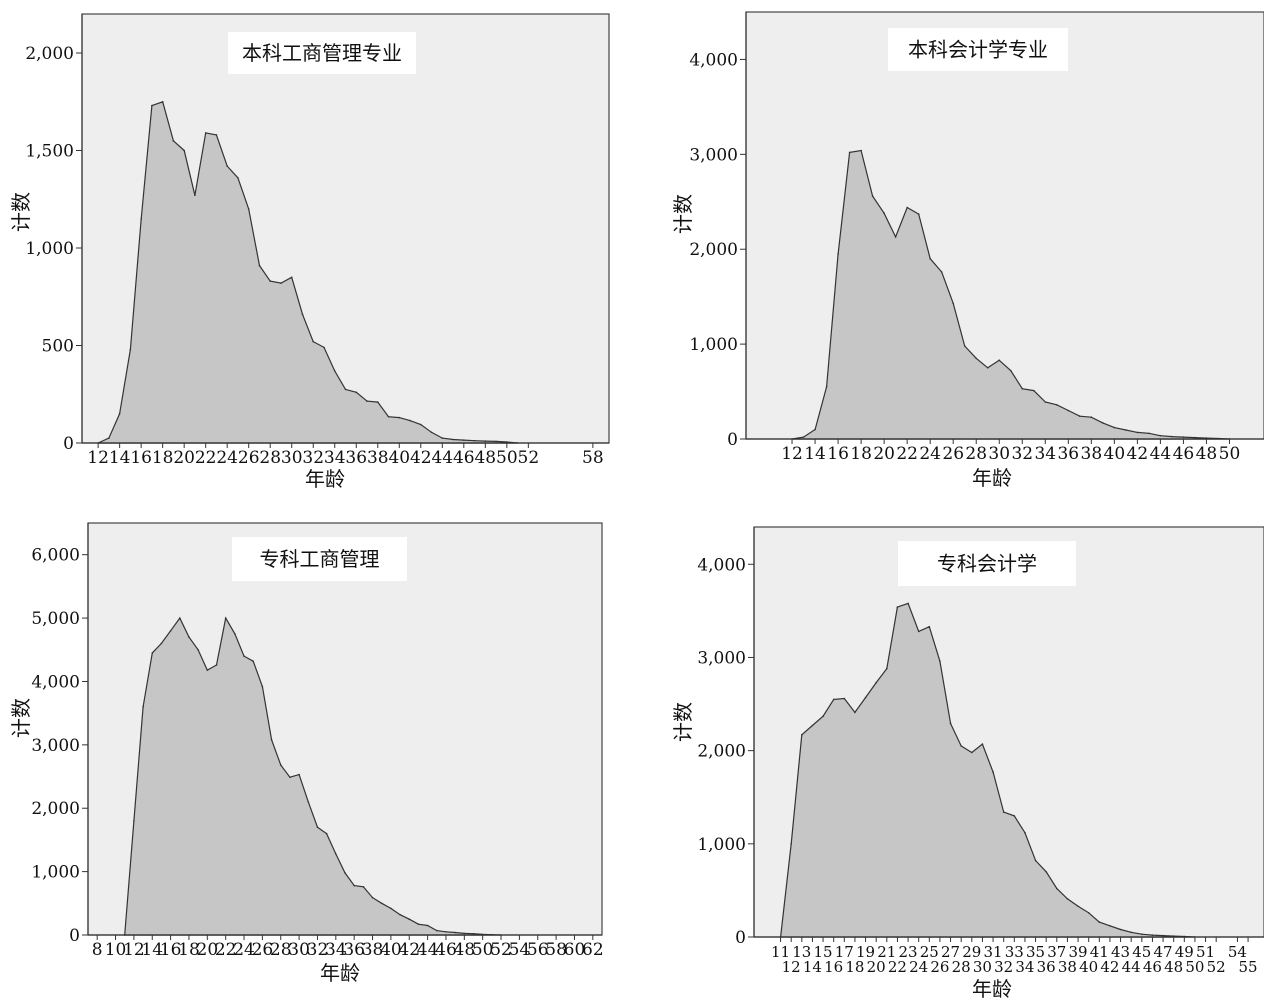  What do you see at coordinates (575, 950) in the screenshot?
I see `x-tick-label: 60` at bounding box center [575, 950].